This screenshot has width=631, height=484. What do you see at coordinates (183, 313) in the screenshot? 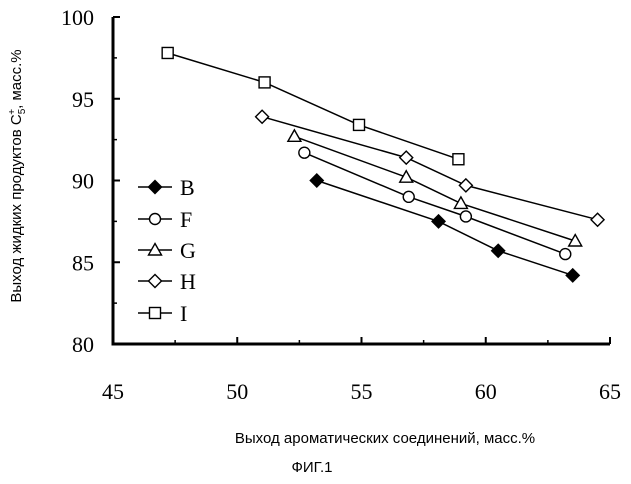
I see `legend-label-I: I` at bounding box center [183, 313].